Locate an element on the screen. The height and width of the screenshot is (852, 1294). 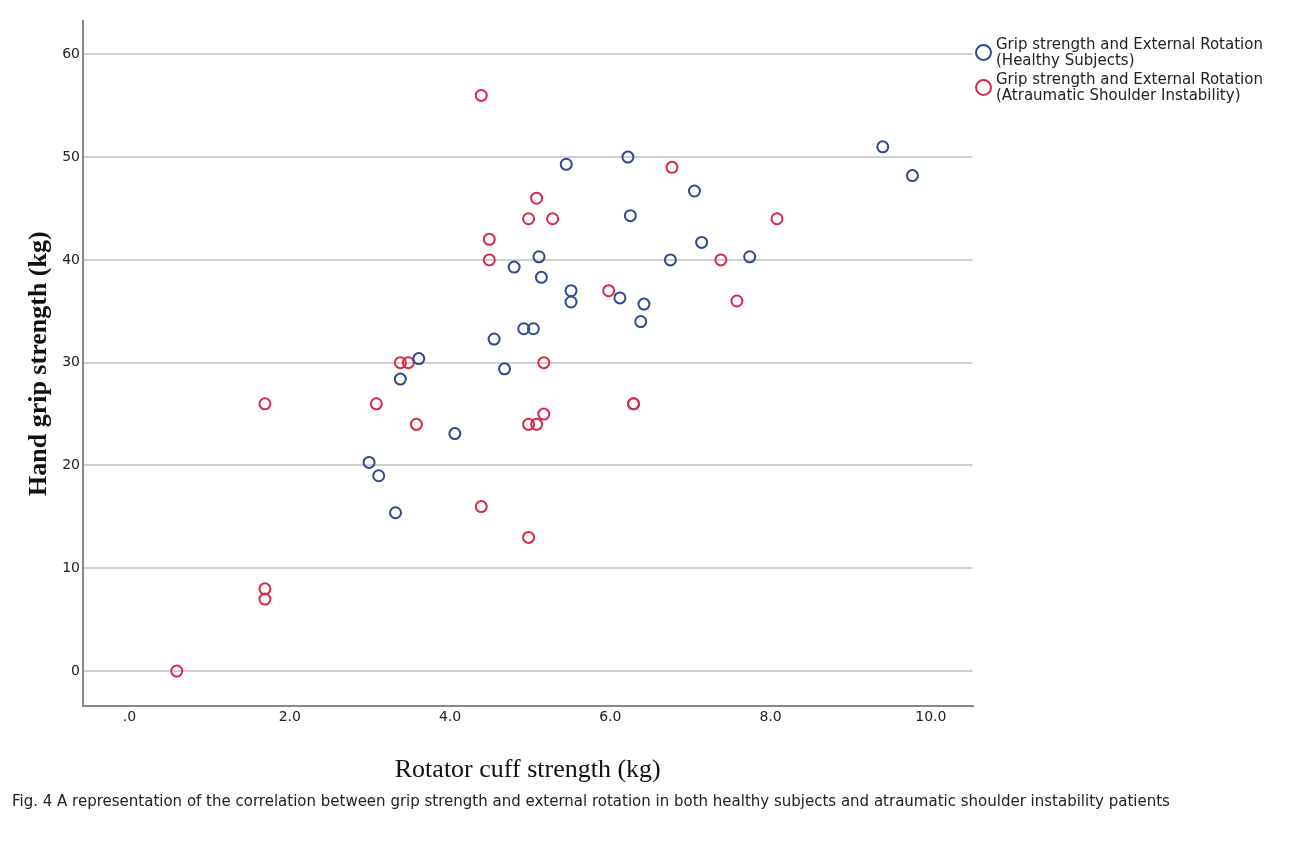
y-tick-label: 20 is located at coordinates (71, 464).